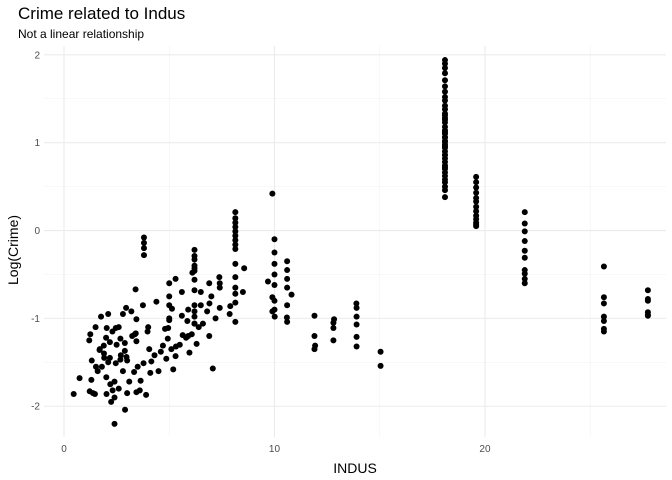 This screenshot has width=672, height=480. Describe the element at coordinates (37, 143) in the screenshot. I see `y-tick-label: 1` at that location.